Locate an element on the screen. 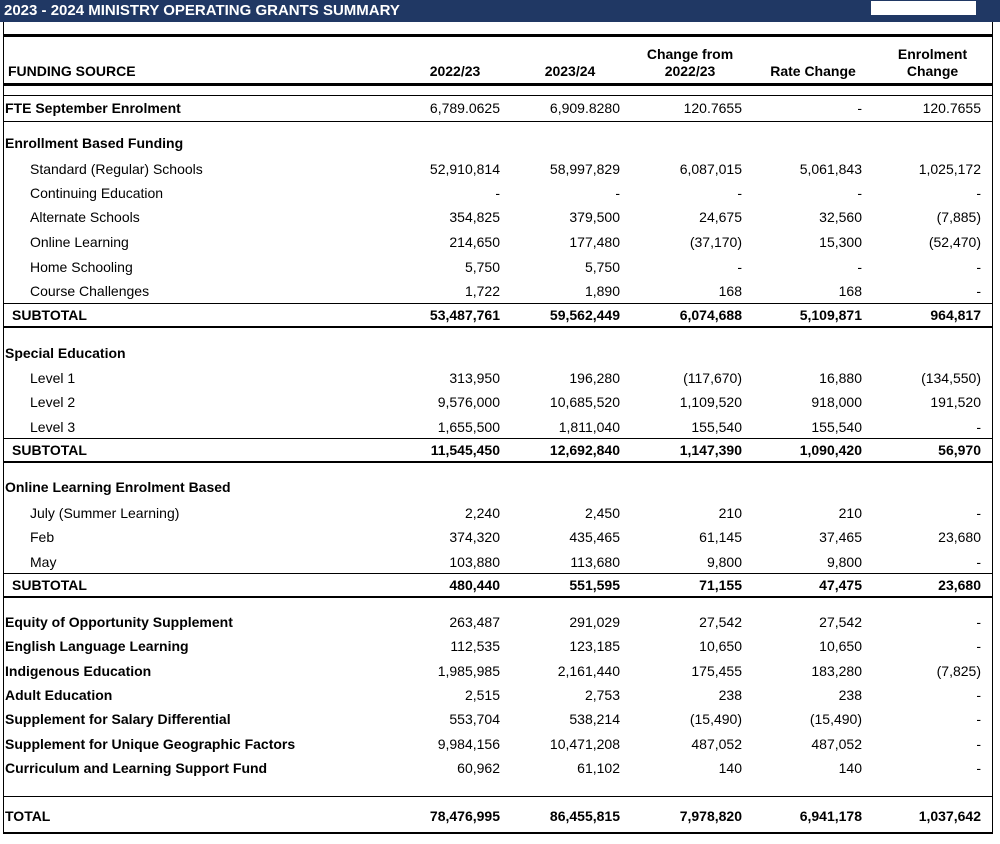 The height and width of the screenshot is (844, 1000). row-cell: 2,753 is located at coordinates (602, 695).